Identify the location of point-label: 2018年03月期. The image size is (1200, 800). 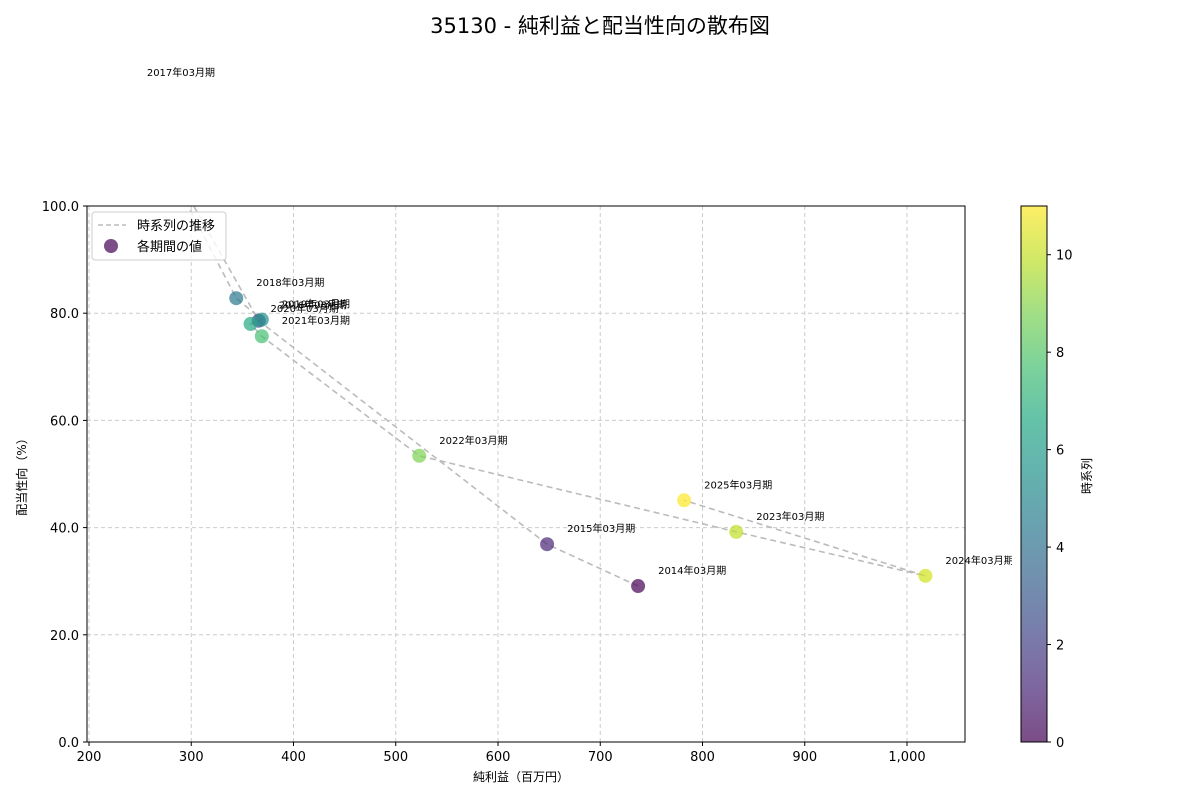
(290, 282).